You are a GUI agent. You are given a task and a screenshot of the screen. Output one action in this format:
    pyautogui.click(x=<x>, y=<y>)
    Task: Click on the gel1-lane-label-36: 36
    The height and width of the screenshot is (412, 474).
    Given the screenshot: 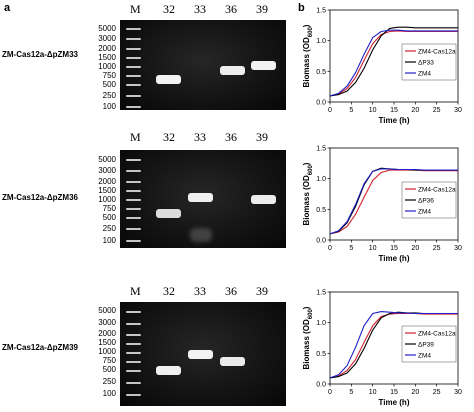 What is the action you would take?
    pyautogui.click(x=231, y=9)
    